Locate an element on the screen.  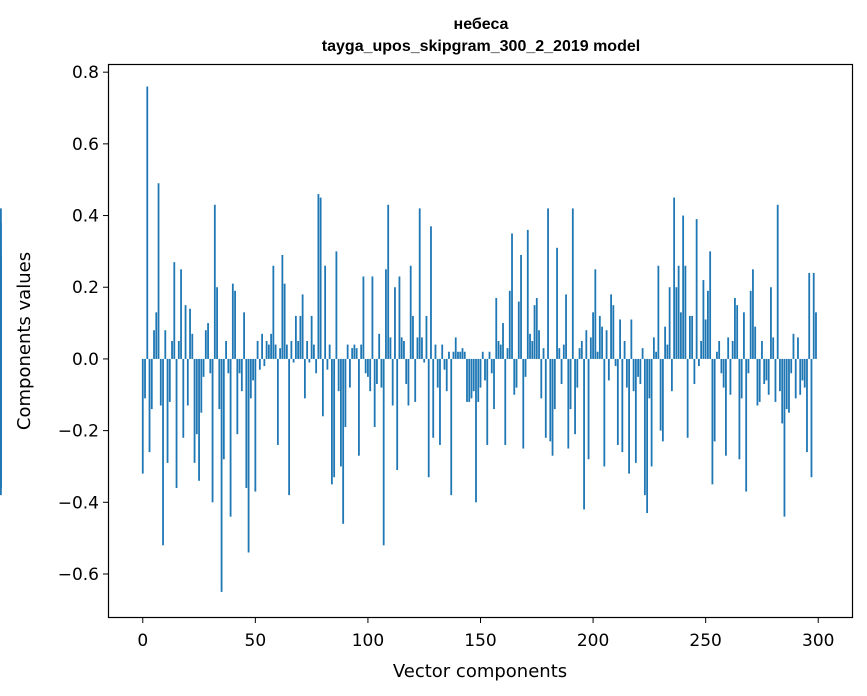
x-tick-label: 200 is located at coordinates (593, 641).